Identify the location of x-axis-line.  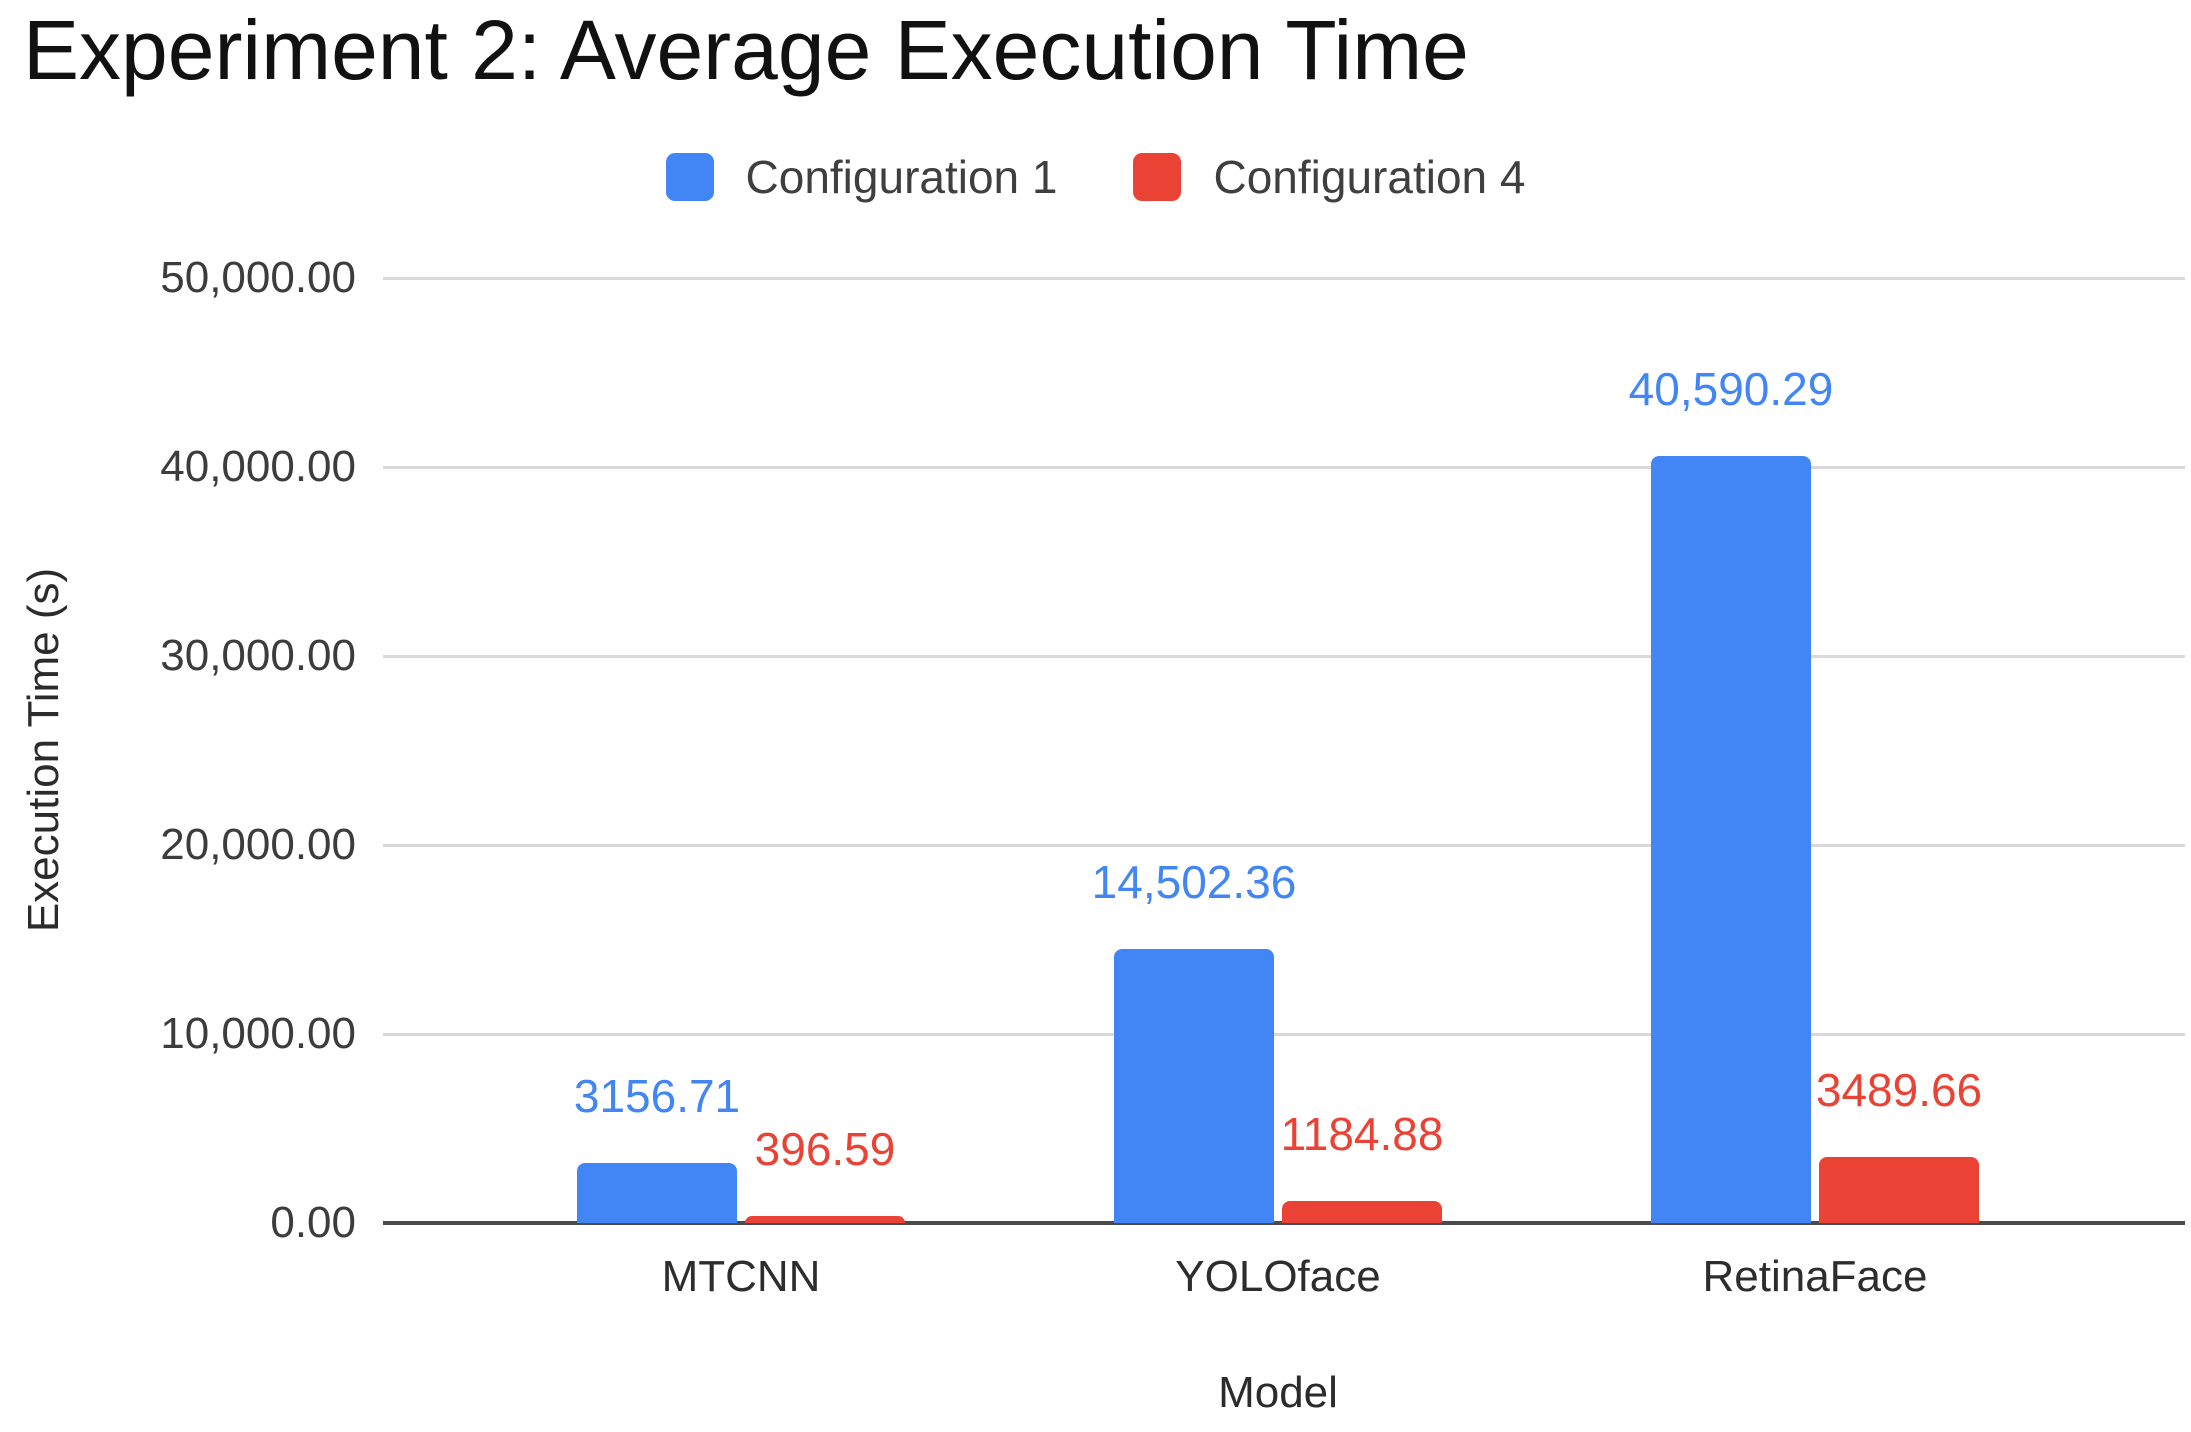
(1284, 1223).